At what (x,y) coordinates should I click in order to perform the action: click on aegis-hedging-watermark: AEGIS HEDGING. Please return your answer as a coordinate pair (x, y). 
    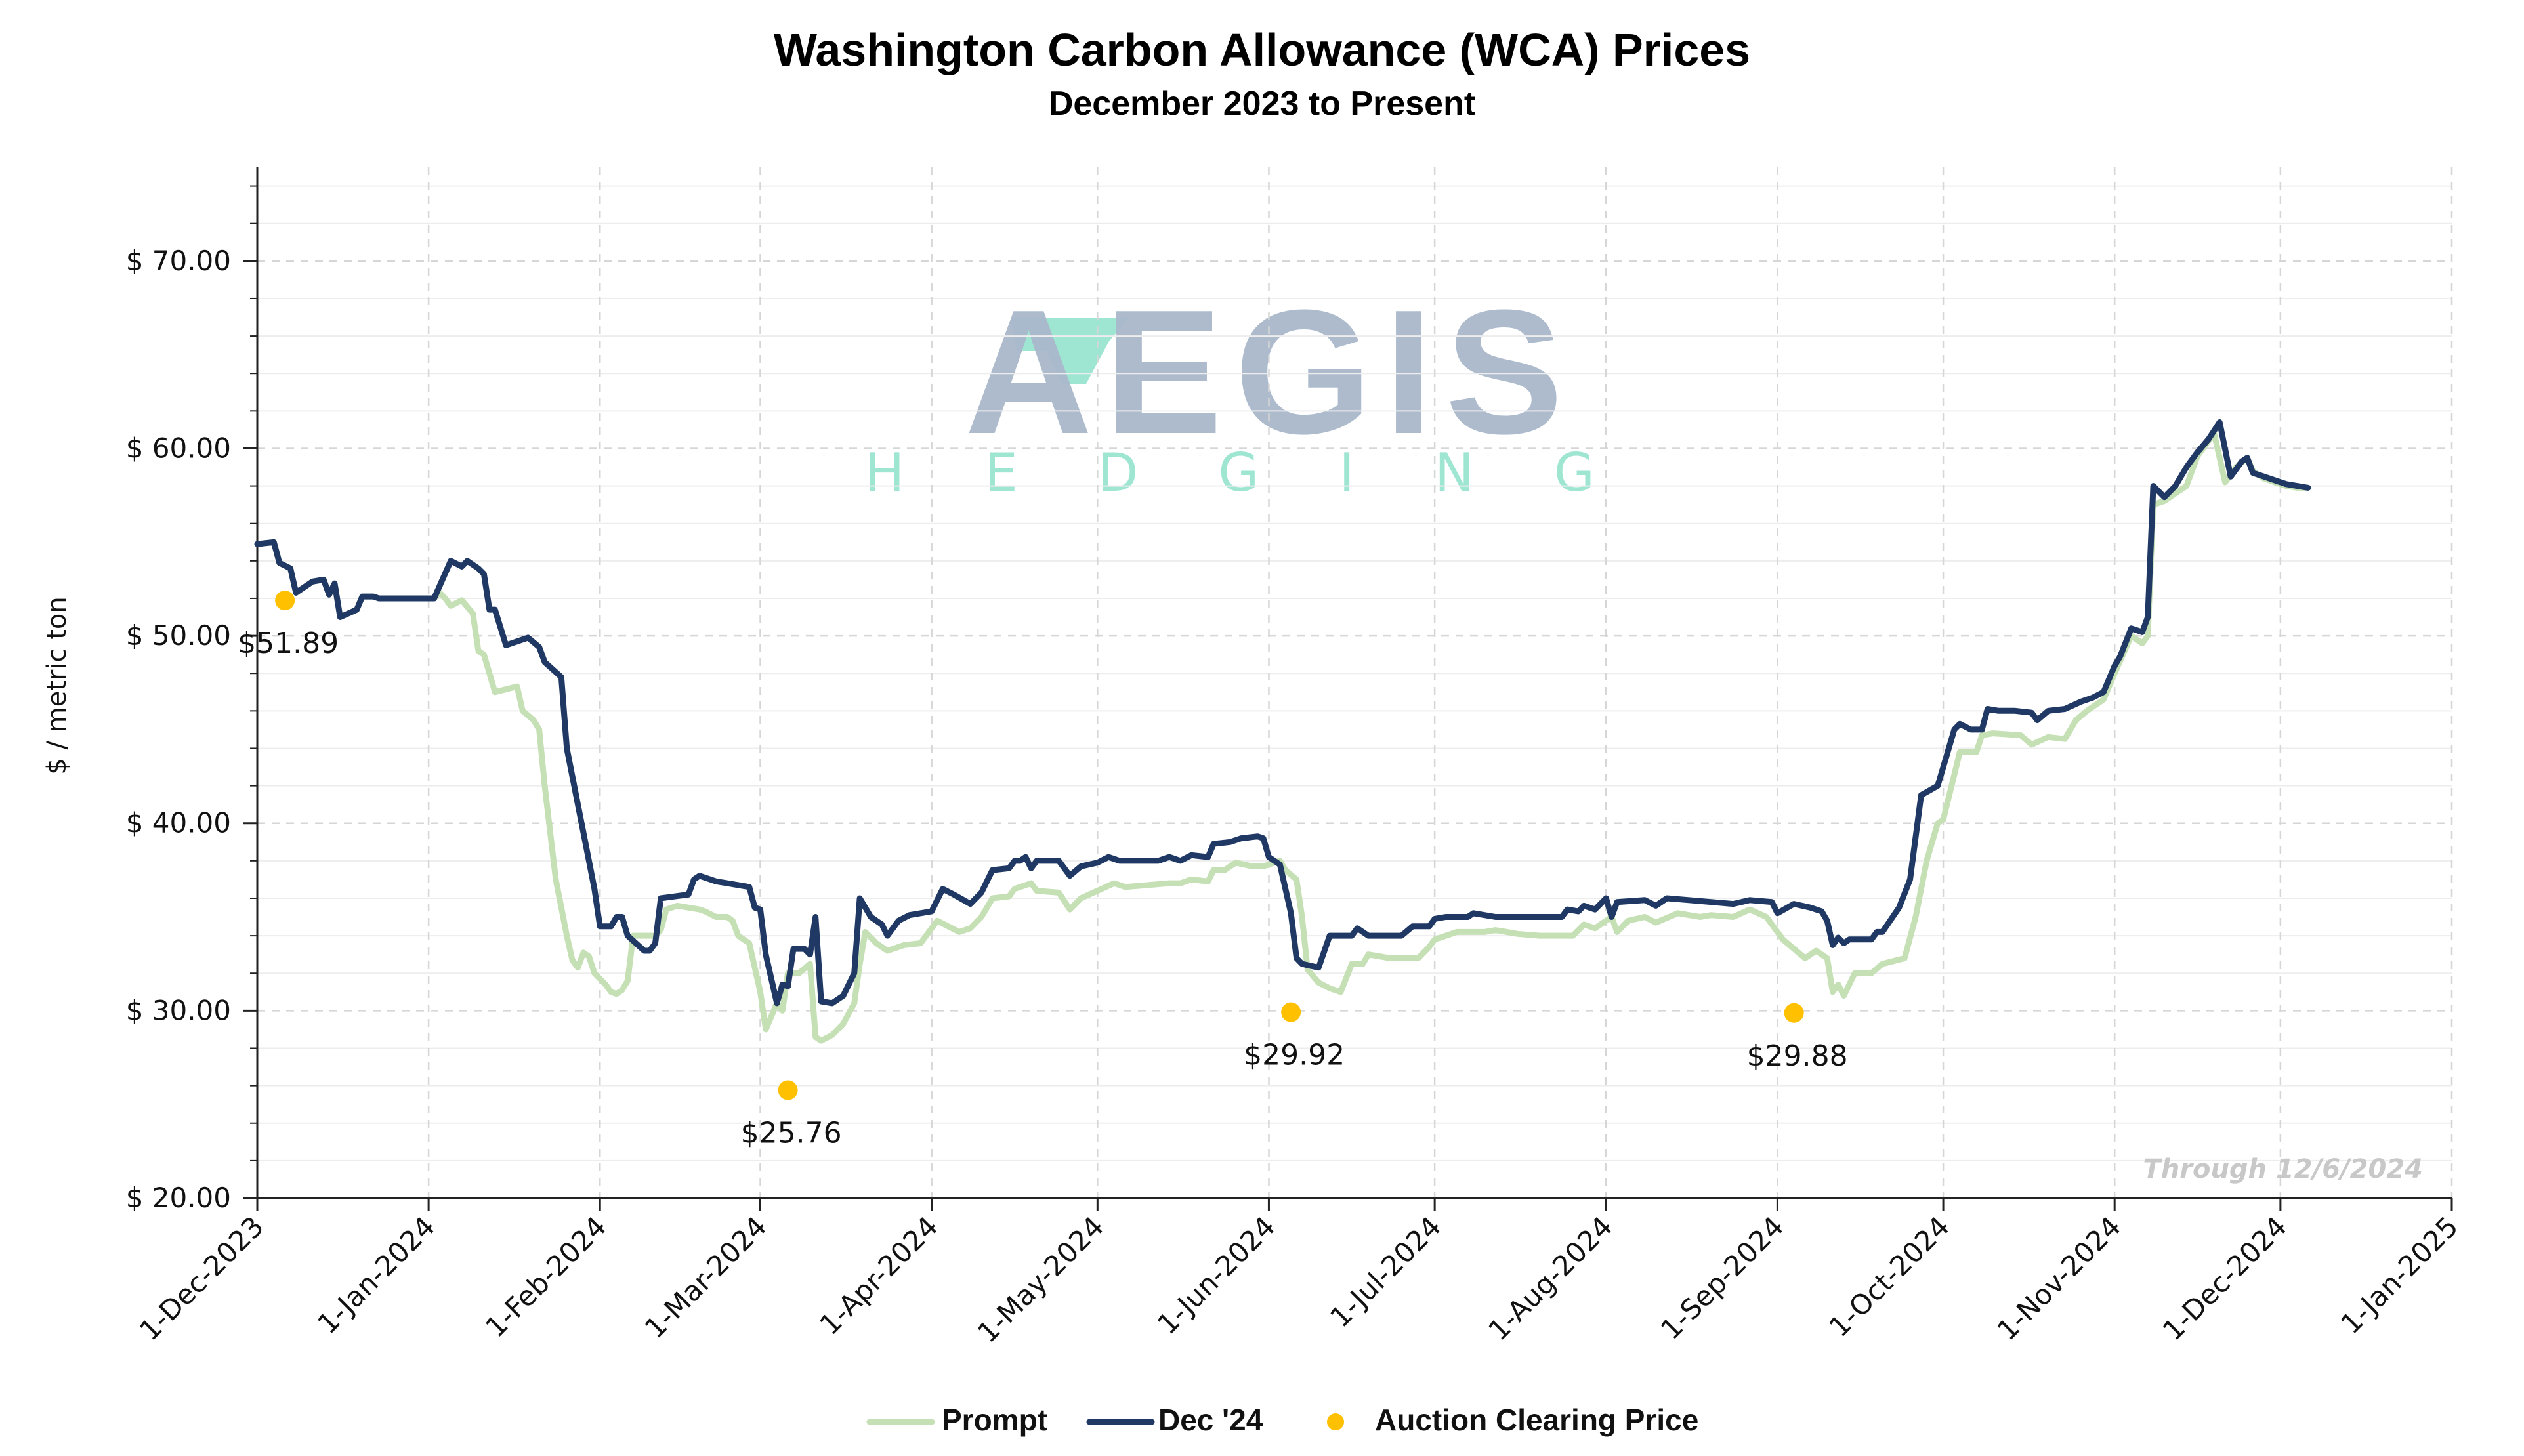
    Looking at the image, I should click on (1270, 388).